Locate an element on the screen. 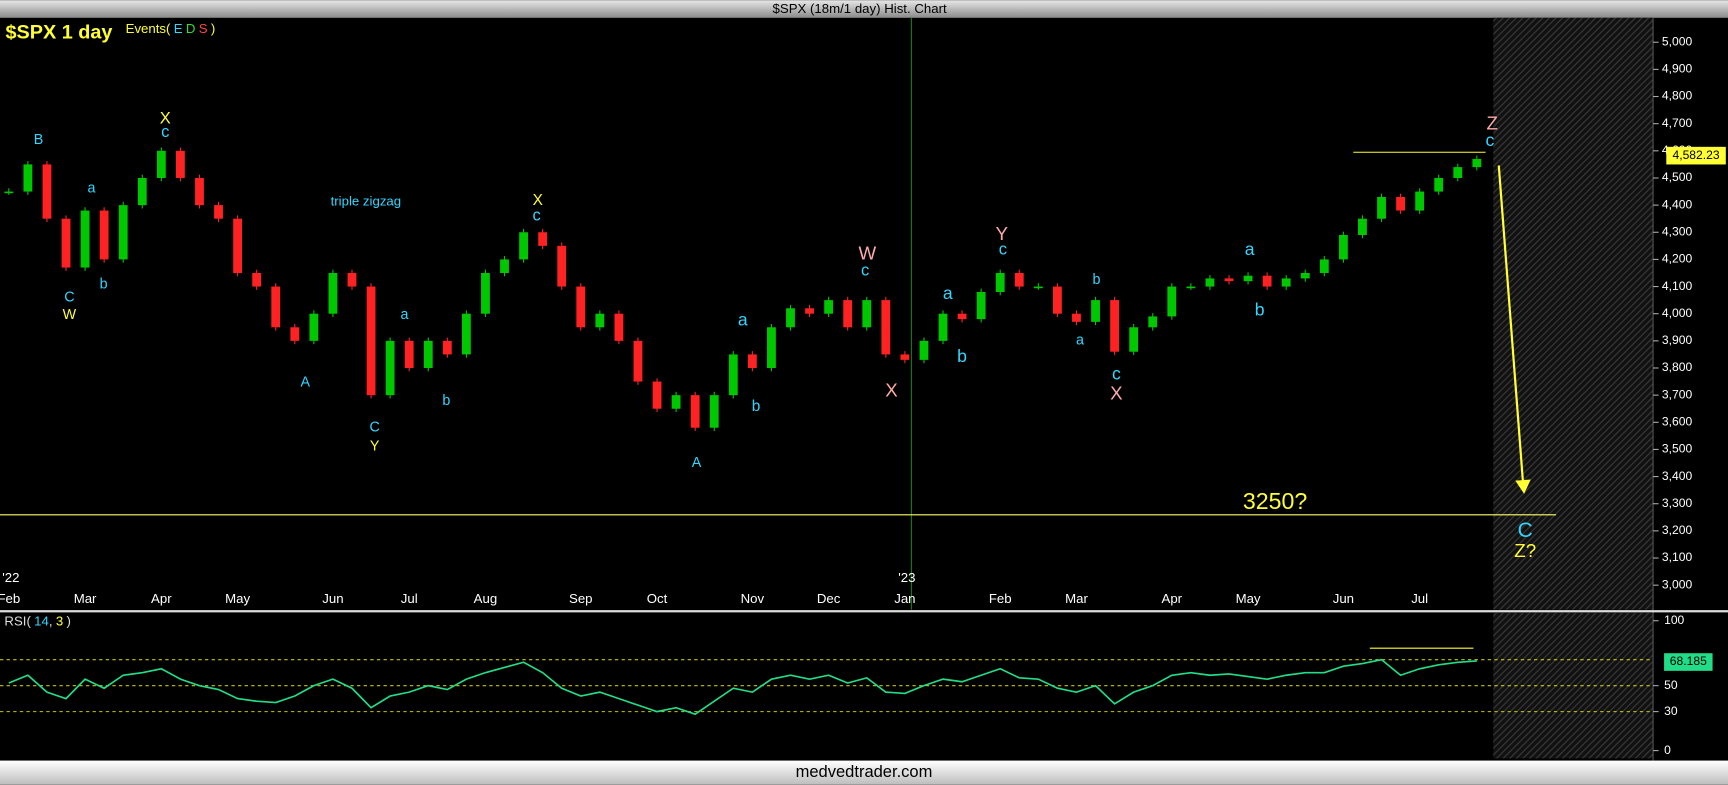  y-tick-label: 5,000 is located at coordinates (1677, 41).